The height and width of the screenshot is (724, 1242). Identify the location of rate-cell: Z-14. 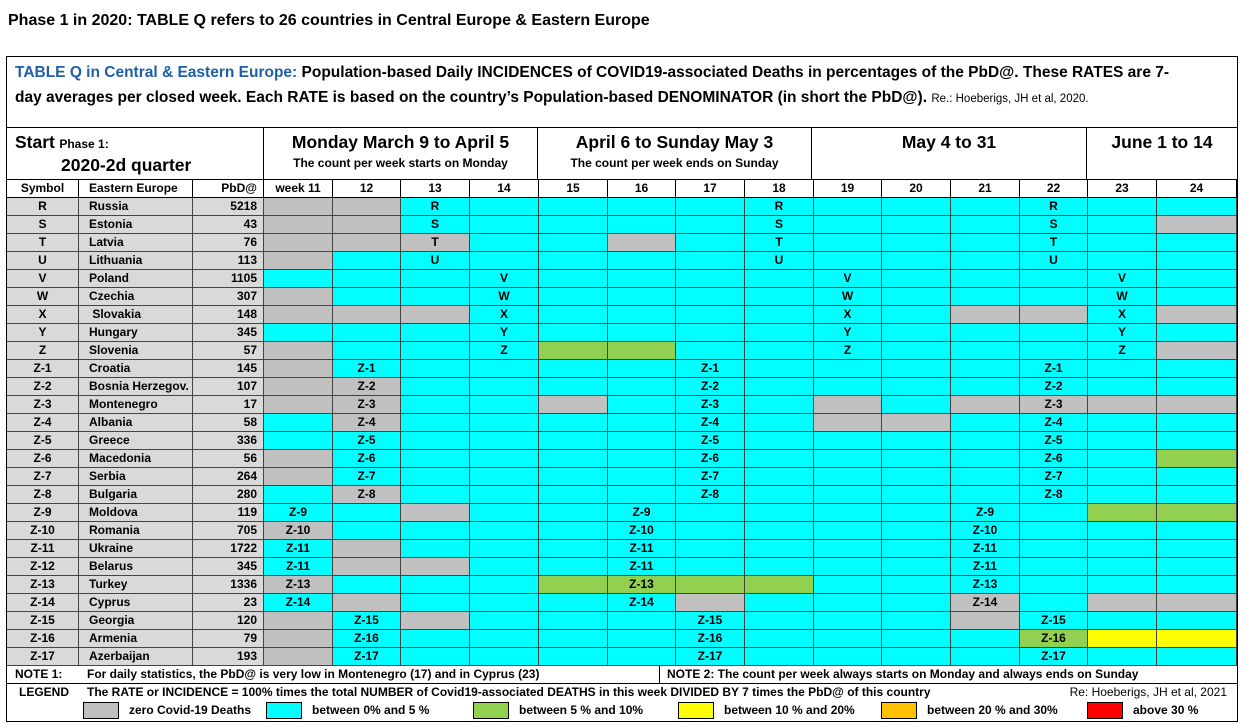
(985, 603).